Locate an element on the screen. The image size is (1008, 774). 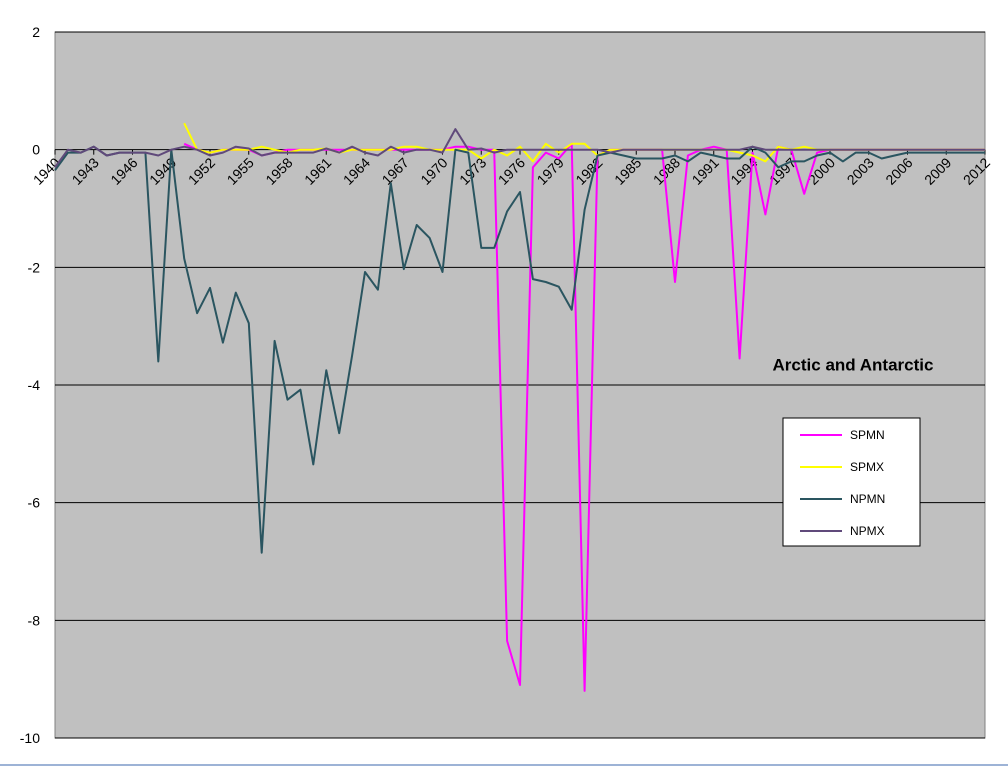
y-tick-label: -4 is located at coordinates (34, 385).